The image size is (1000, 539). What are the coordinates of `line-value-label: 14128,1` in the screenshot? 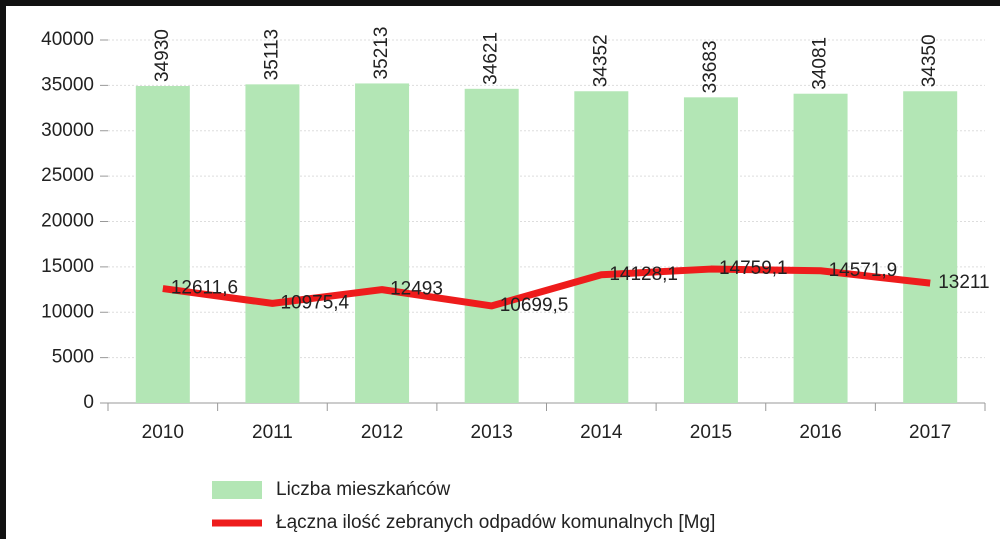 It's located at (643, 274).